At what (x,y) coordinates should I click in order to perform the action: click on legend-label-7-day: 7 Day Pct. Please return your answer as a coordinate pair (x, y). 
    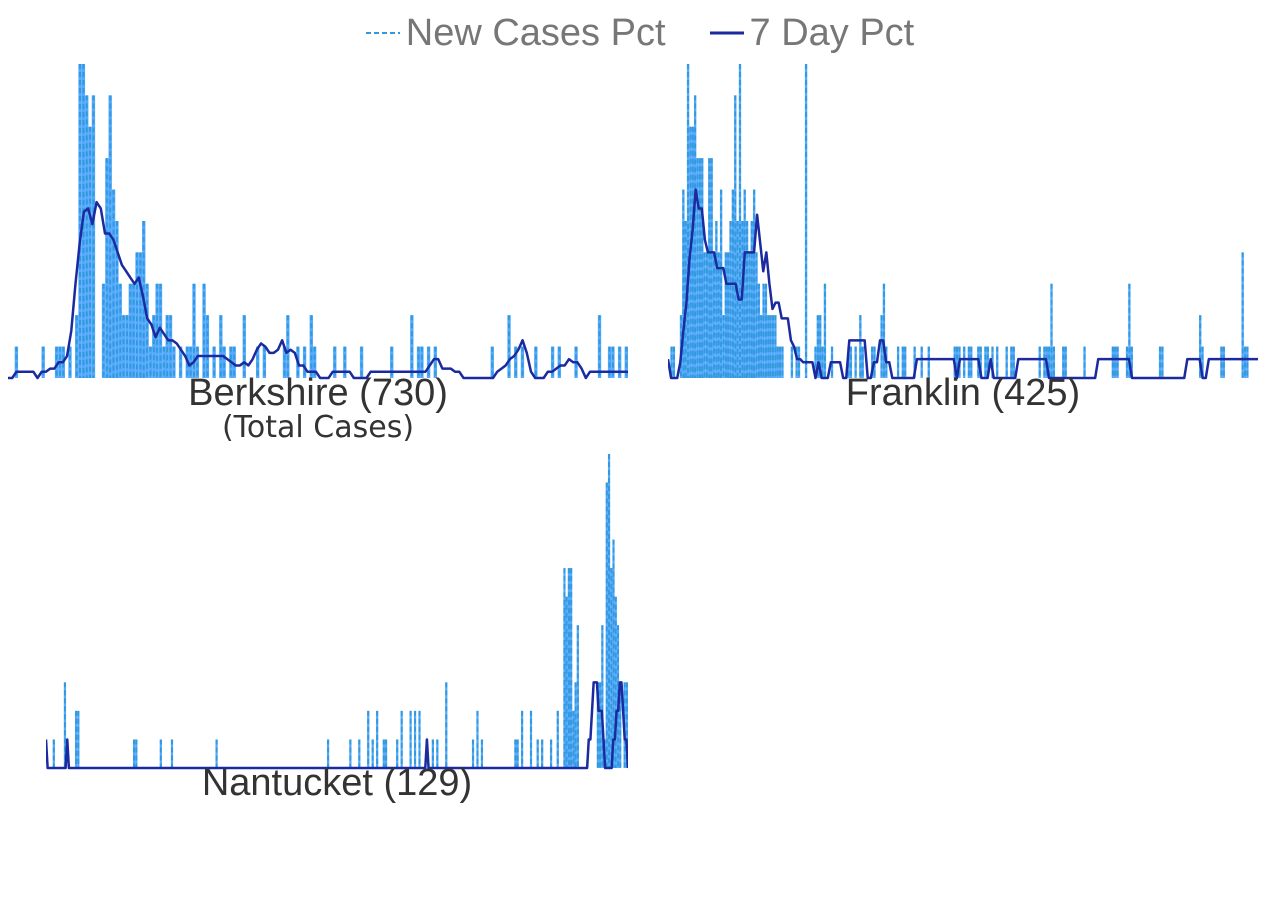
    Looking at the image, I should click on (832, 32).